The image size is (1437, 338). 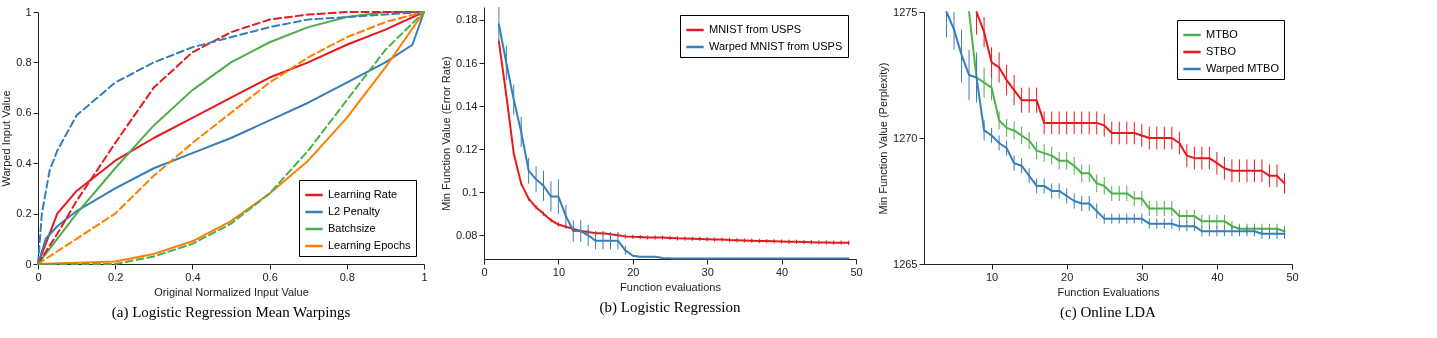 What do you see at coordinates (424, 276) in the screenshot?
I see `x-tick-label: 1` at bounding box center [424, 276].